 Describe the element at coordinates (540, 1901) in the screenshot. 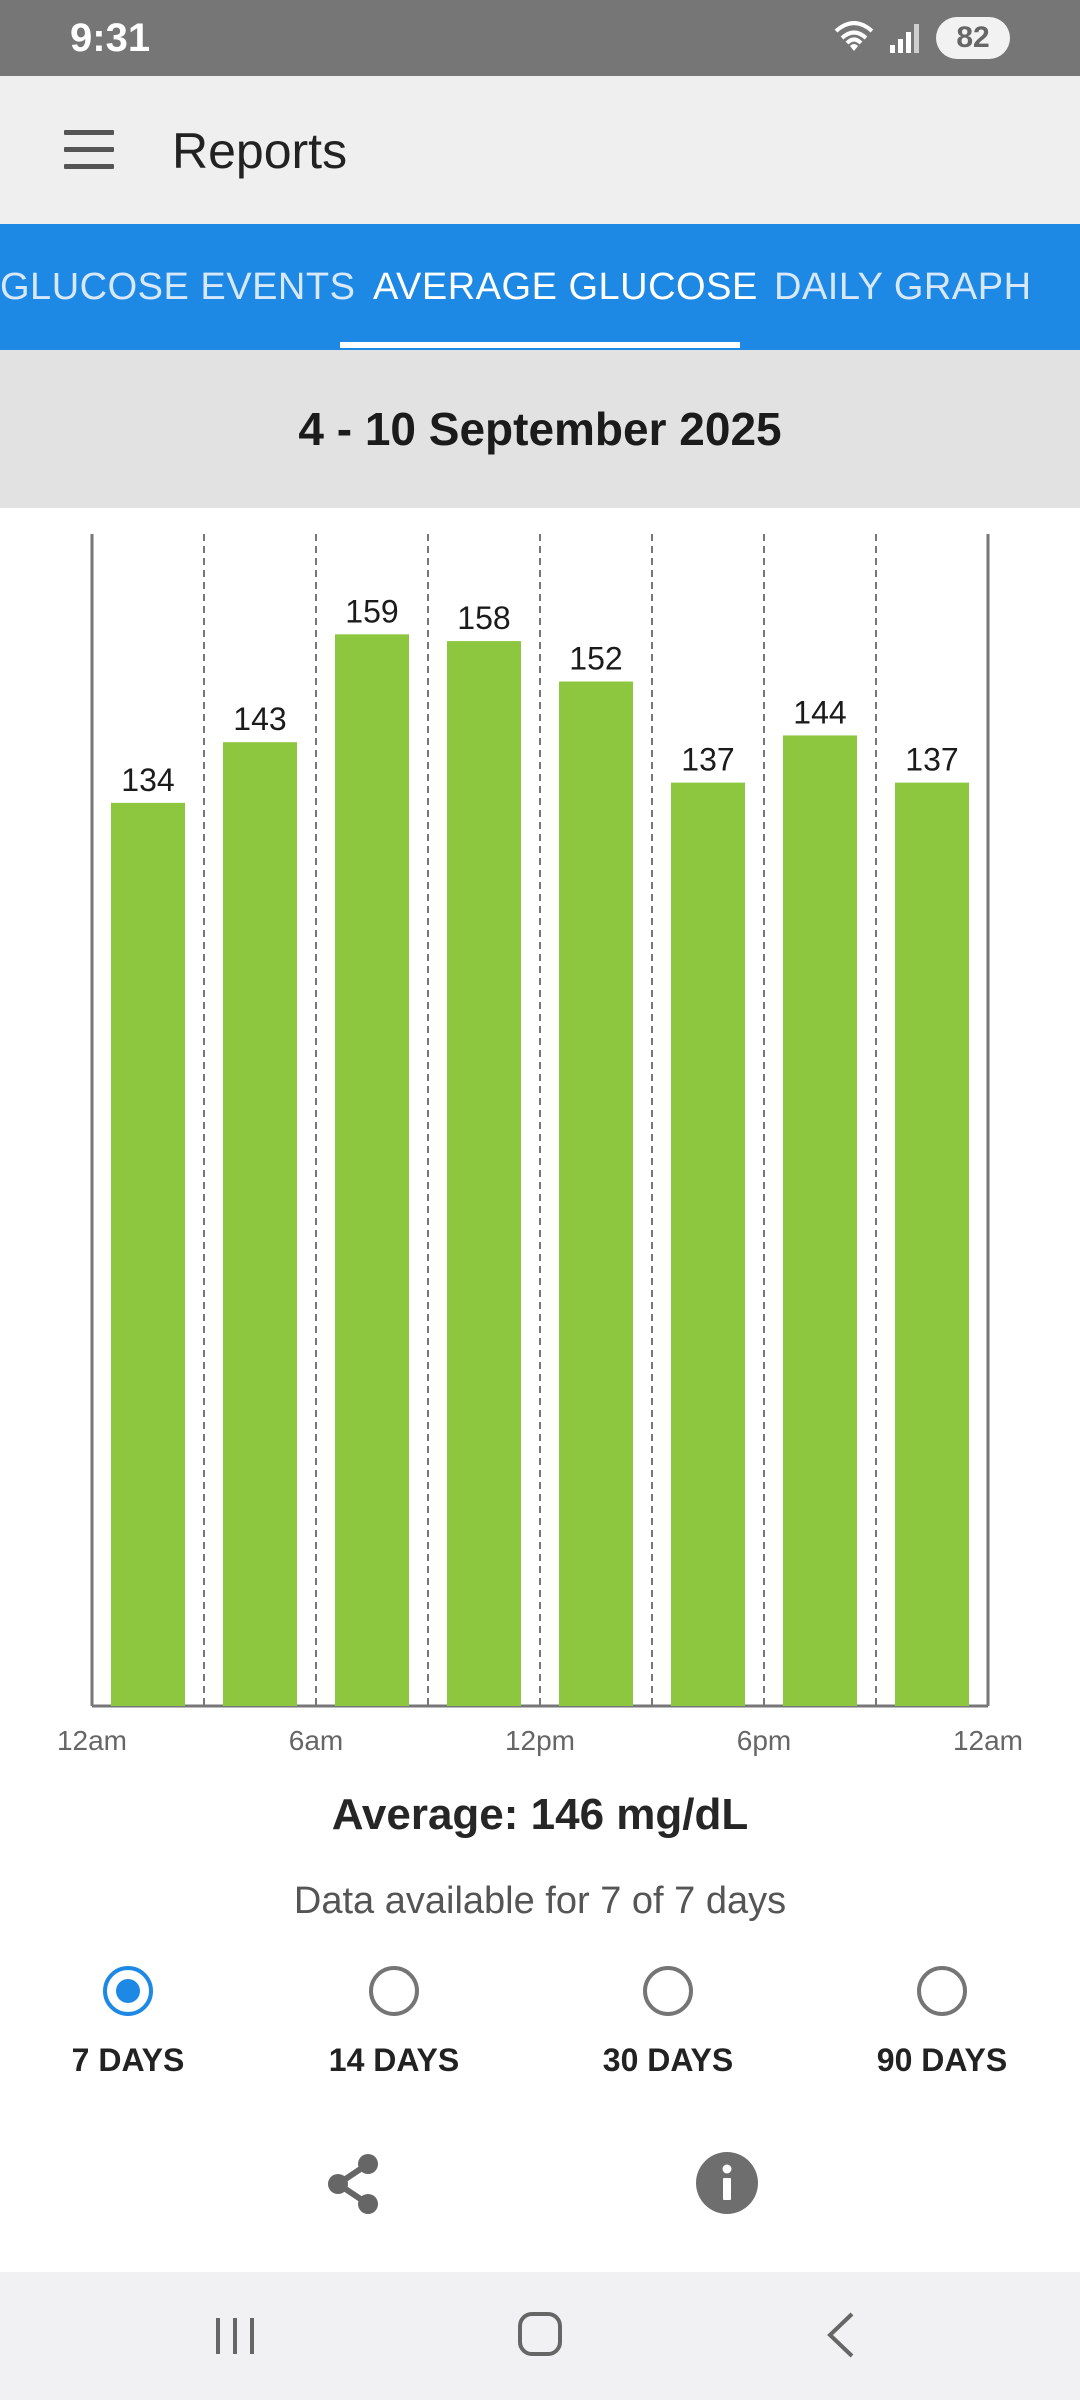

I see `data-availability: Data available for 7 of 7 days` at that location.